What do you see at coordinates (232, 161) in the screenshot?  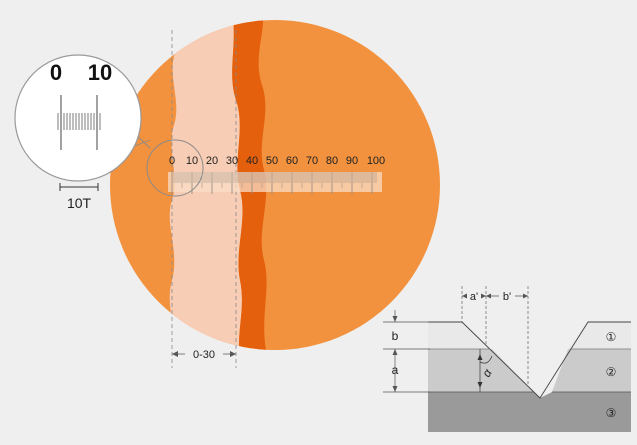 I see `scale-number: 30` at bounding box center [232, 161].